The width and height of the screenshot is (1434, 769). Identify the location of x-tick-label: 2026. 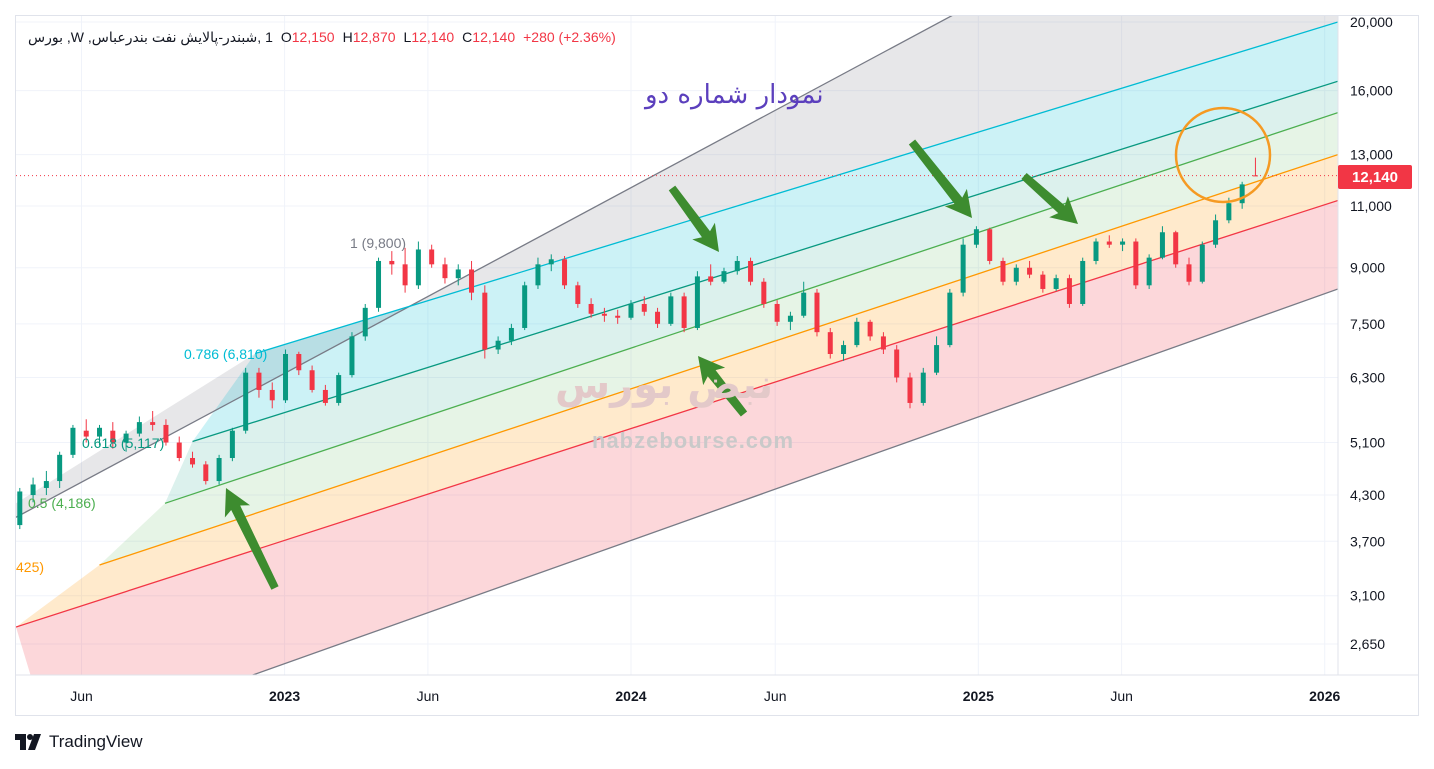
(1324, 696).